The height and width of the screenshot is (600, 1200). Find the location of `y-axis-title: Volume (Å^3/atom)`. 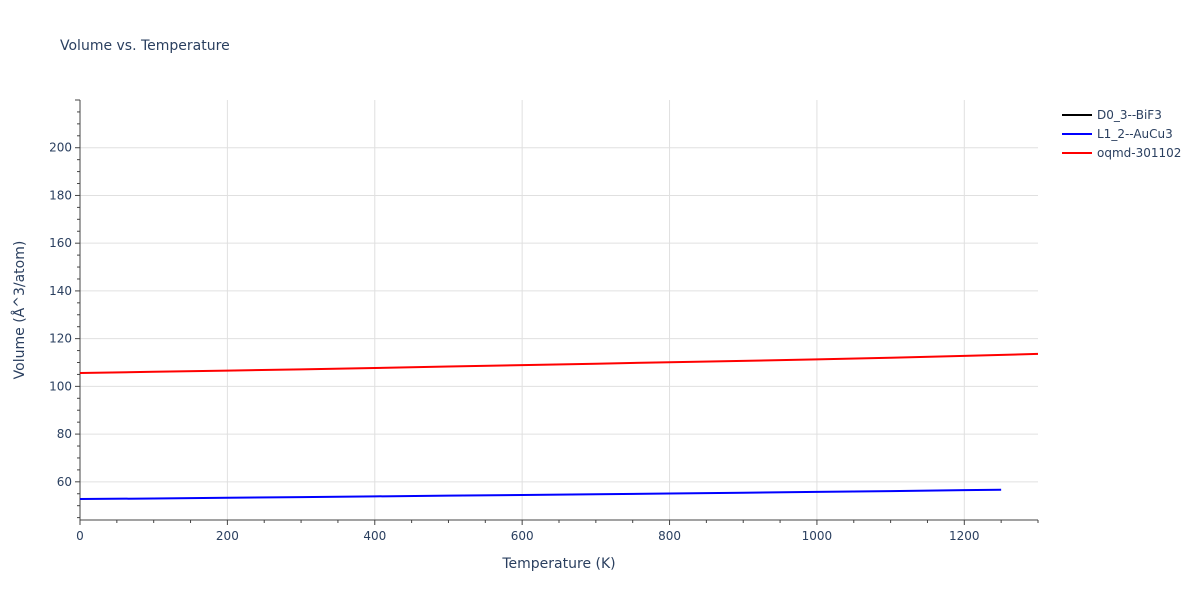

y-axis-title: Volume (Å^3/atom) is located at coordinates (19, 310).